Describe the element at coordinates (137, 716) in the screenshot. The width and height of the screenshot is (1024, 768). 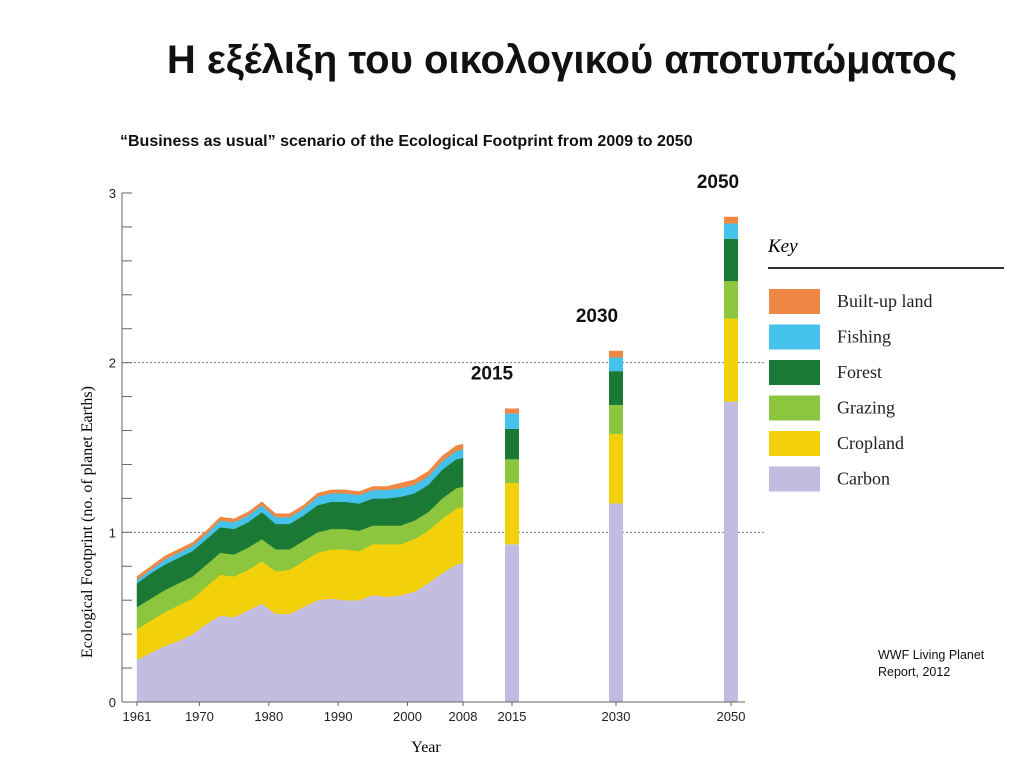
I see `x-tick-label: 1961` at that location.